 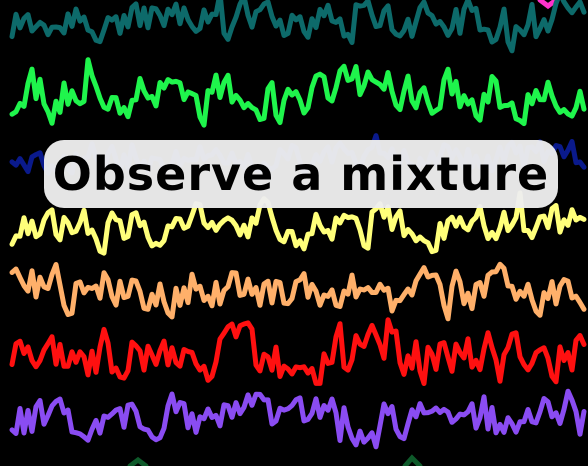 I want to click on dark-green-signal-fragment, so click(x=275, y=460).